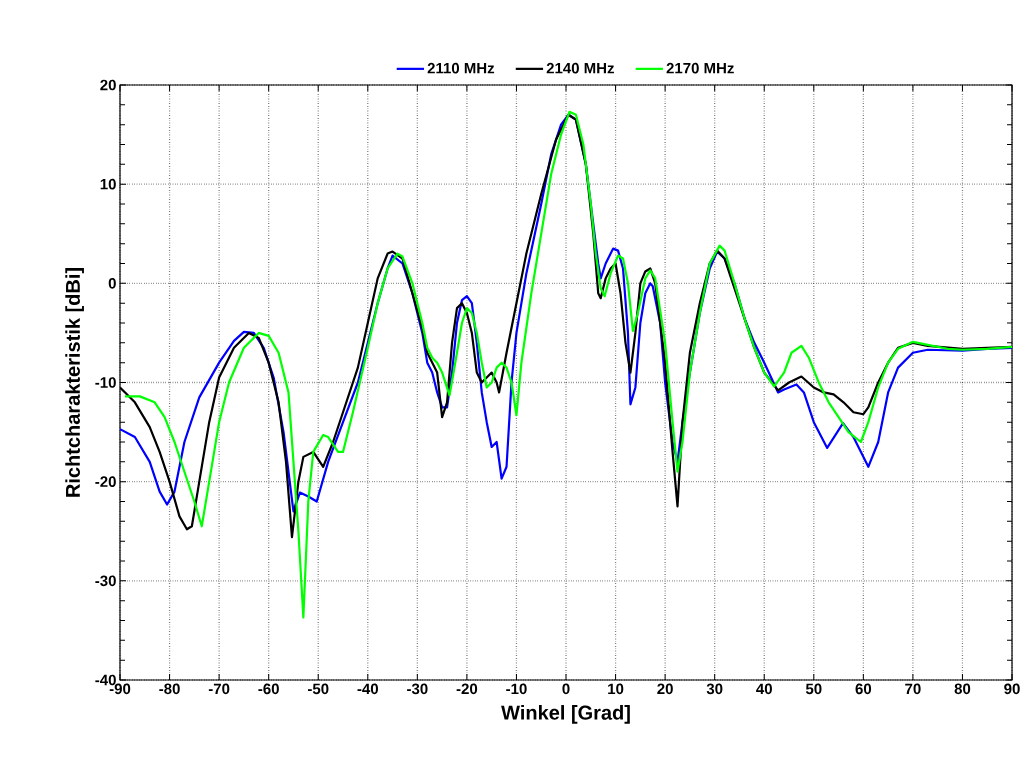 Image resolution: width=1027 pixels, height=773 pixels. What do you see at coordinates (169, 689) in the screenshot?
I see `x-tick-label: -80` at bounding box center [169, 689].